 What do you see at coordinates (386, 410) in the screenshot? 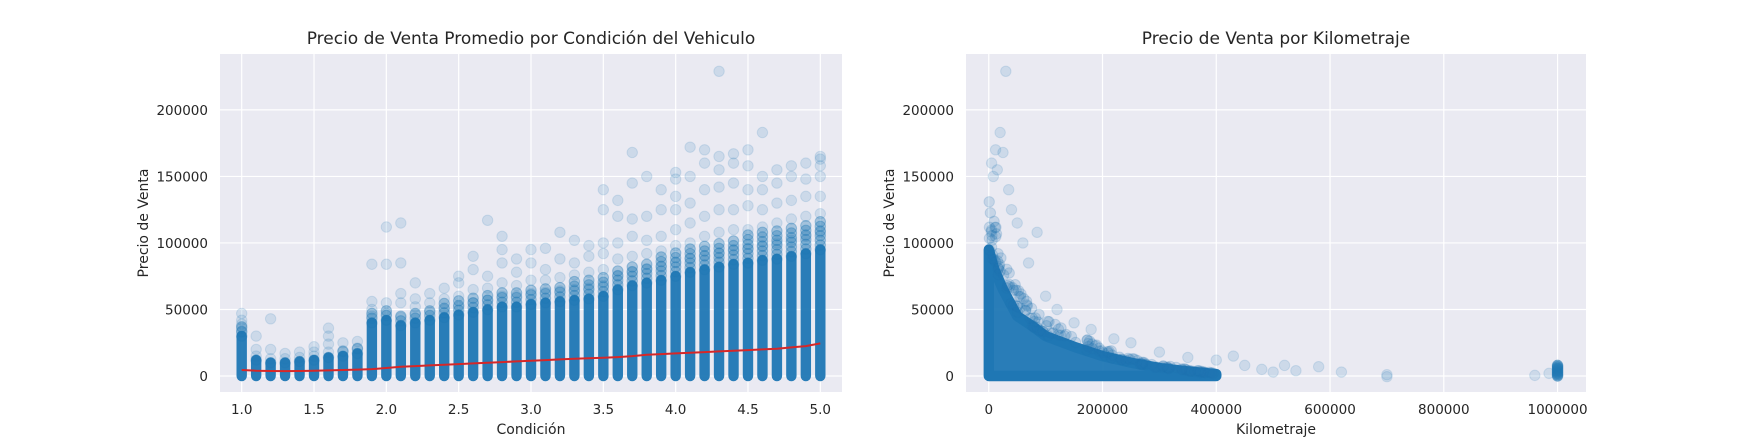
I see `x-tick-label: 2.0` at bounding box center [386, 410].